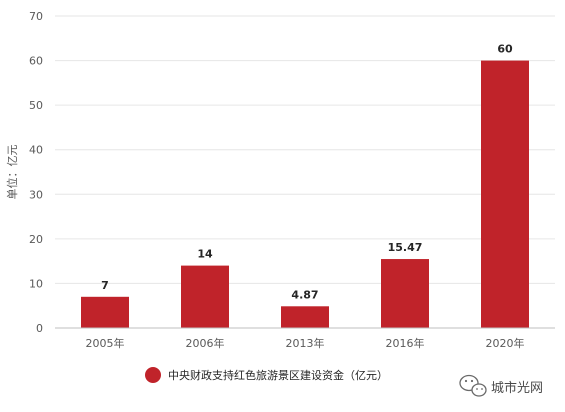 Image resolution: width=565 pixels, height=412 pixels. What do you see at coordinates (36, 283) in the screenshot?
I see `y-tick-label-1: 10` at bounding box center [36, 283].